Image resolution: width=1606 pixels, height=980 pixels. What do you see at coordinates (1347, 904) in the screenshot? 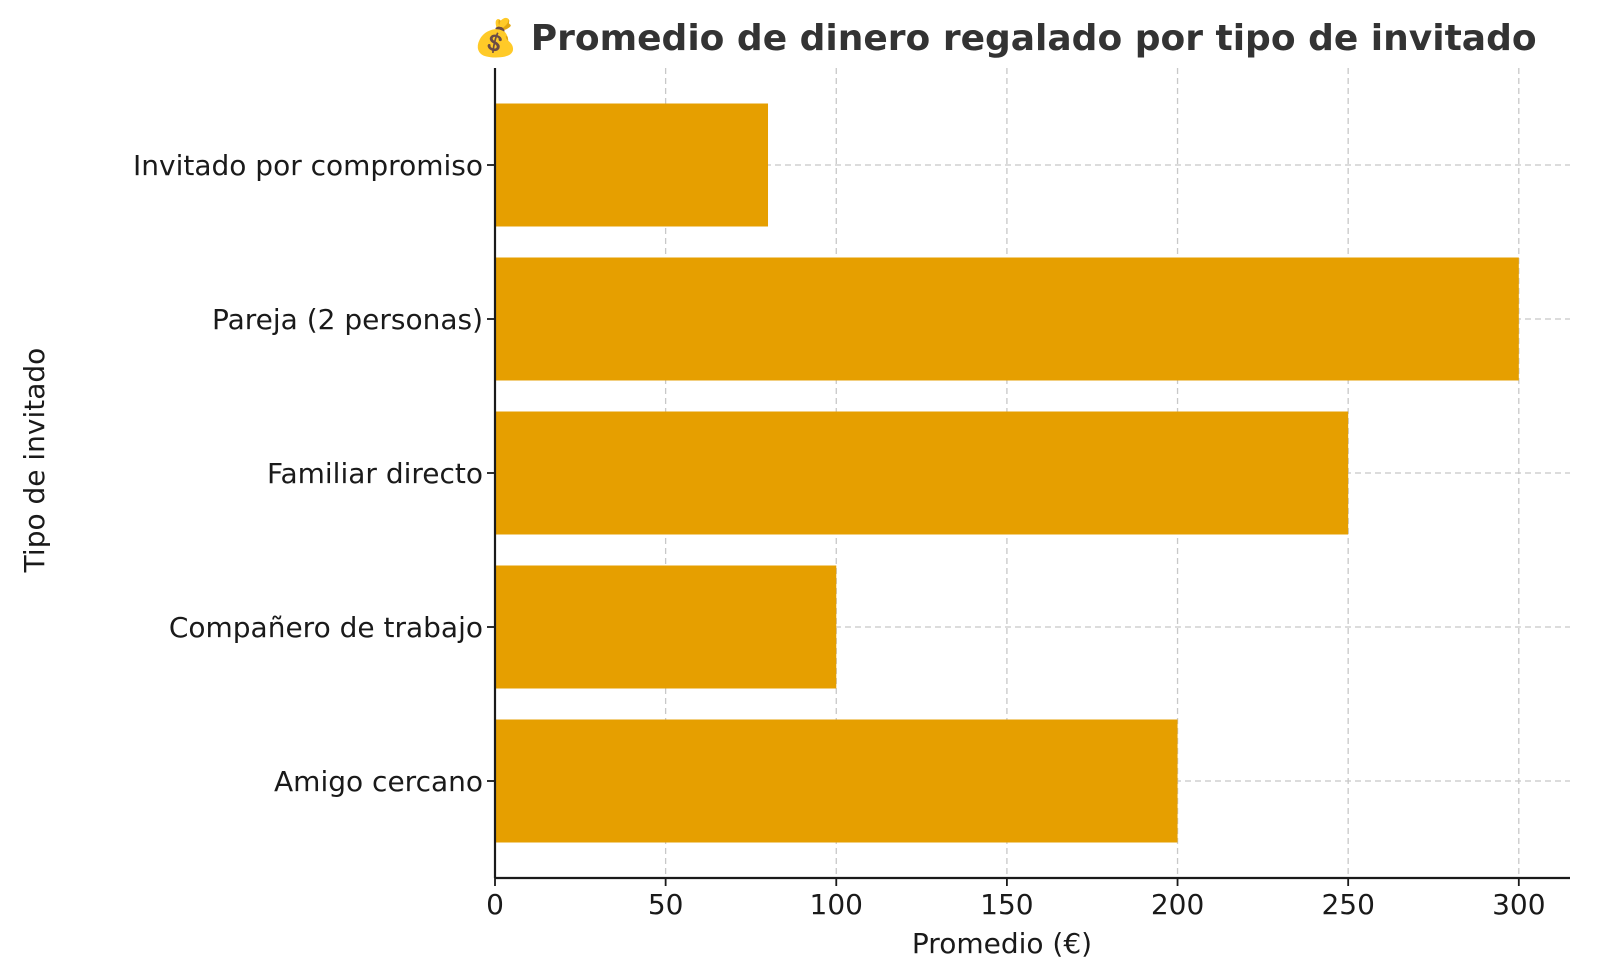
I see `x-tick-label: 250` at bounding box center [1347, 904].